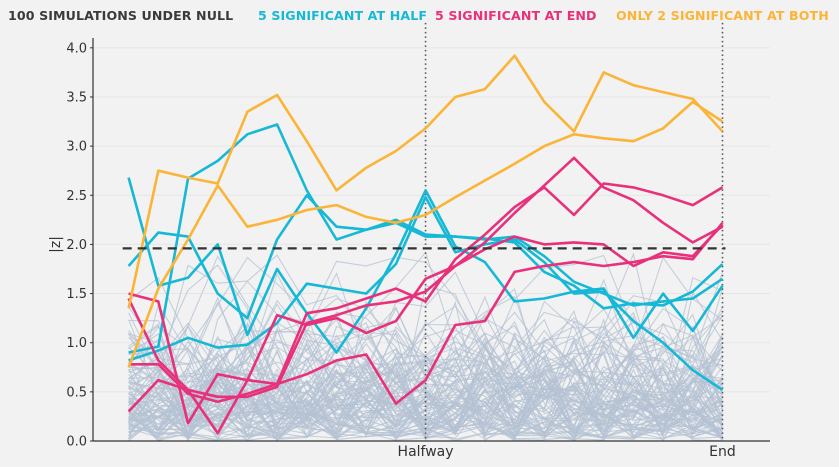 The width and height of the screenshot is (839, 467). What do you see at coordinates (76, 343) in the screenshot?
I see `y-tick-label-2: 1.0` at bounding box center [76, 343].